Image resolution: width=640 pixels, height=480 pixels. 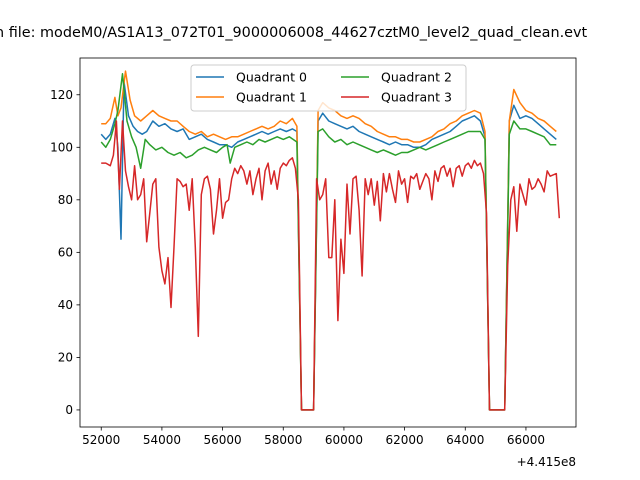 What do you see at coordinates (61, 148) in the screenshot?
I see `y-tick-label: 100` at bounding box center [61, 148].